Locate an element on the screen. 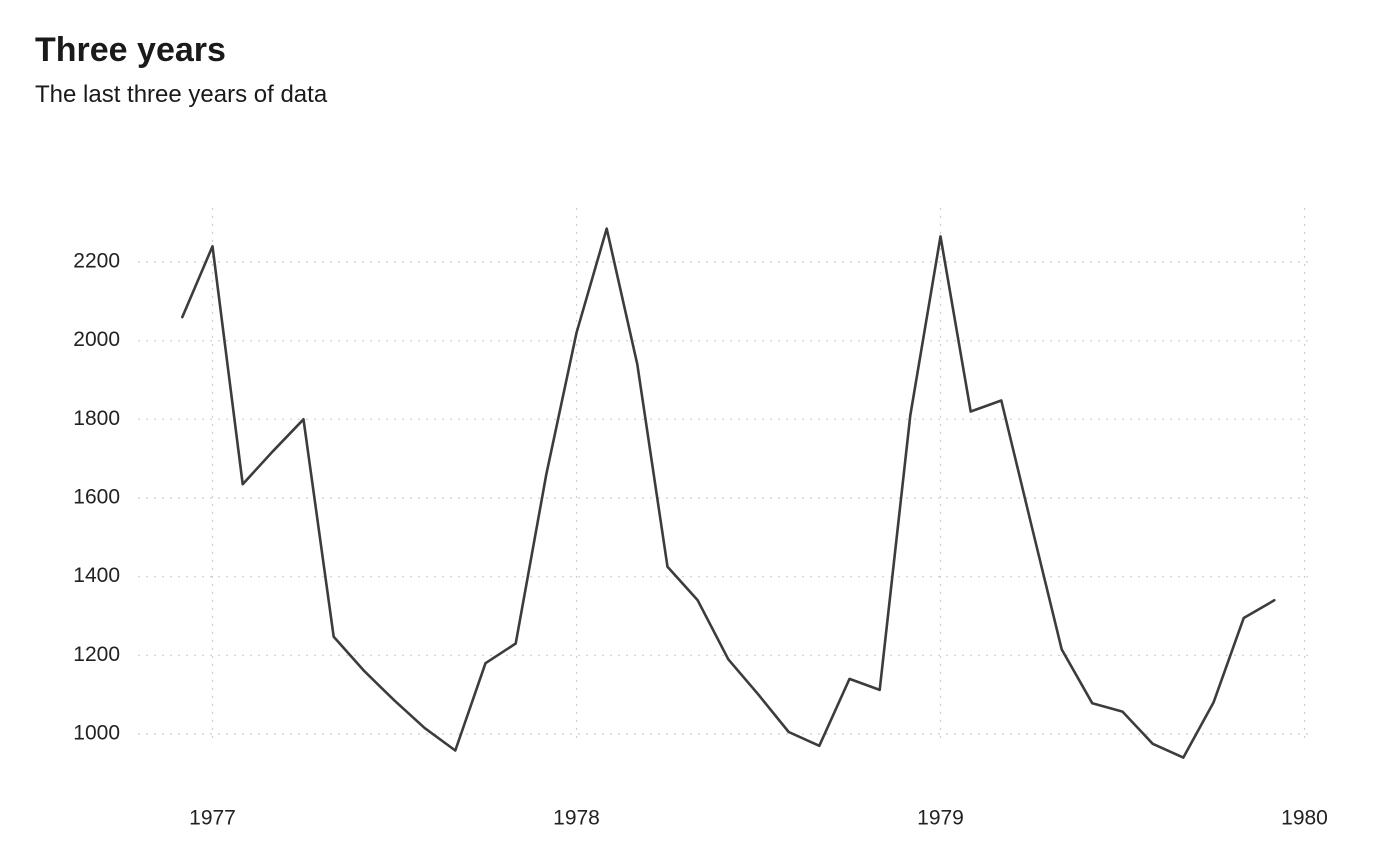 The width and height of the screenshot is (1400, 865). y-tick-label: 1600 is located at coordinates (96, 497).